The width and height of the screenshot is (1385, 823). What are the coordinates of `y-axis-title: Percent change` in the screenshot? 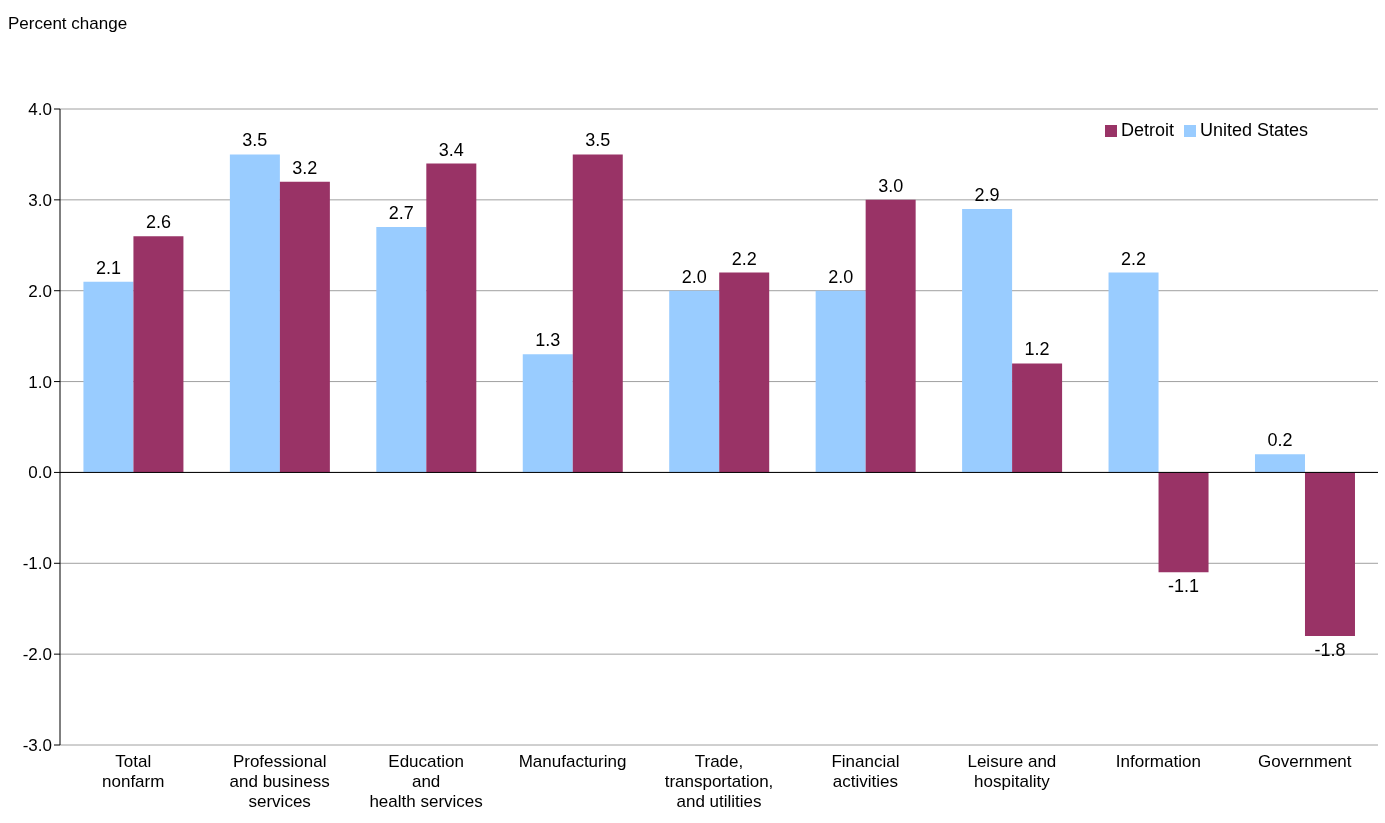 It's located at (68, 24).